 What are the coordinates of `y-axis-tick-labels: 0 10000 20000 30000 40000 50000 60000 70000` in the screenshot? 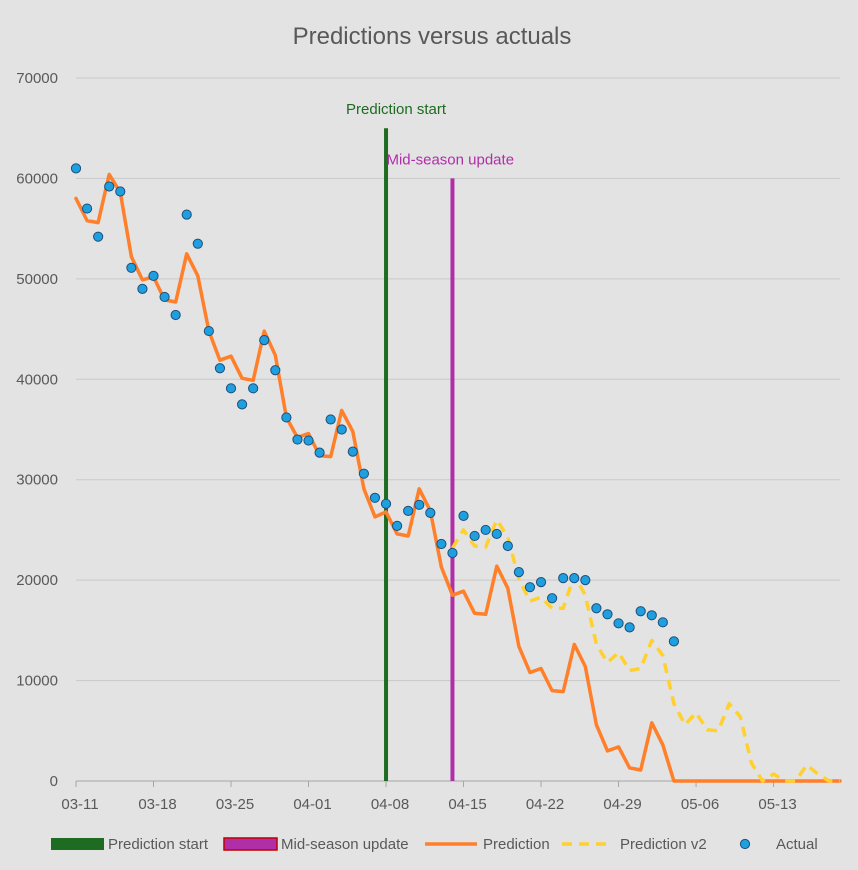 It's located at (37, 430).